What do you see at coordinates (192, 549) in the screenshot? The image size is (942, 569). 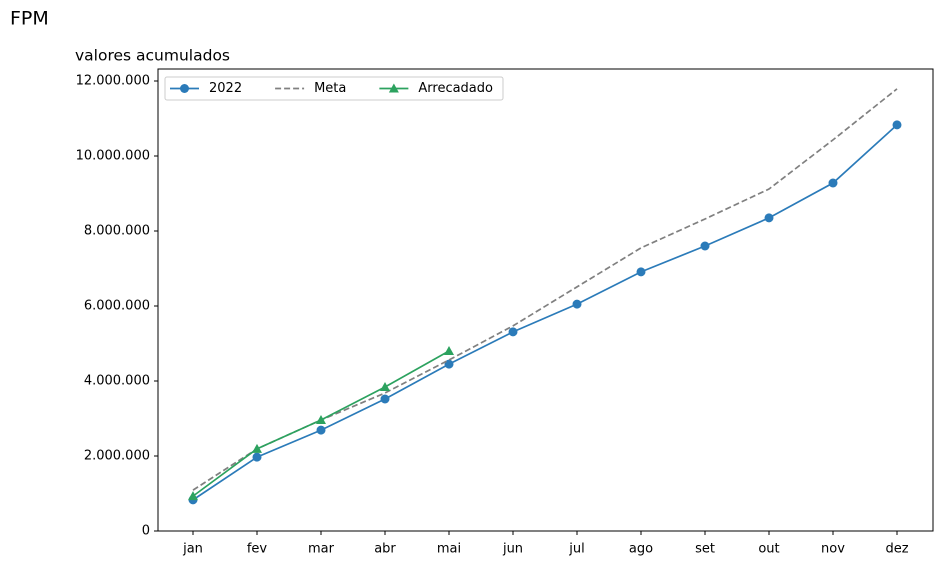 I see `x-tick-label: jan` at bounding box center [192, 549].